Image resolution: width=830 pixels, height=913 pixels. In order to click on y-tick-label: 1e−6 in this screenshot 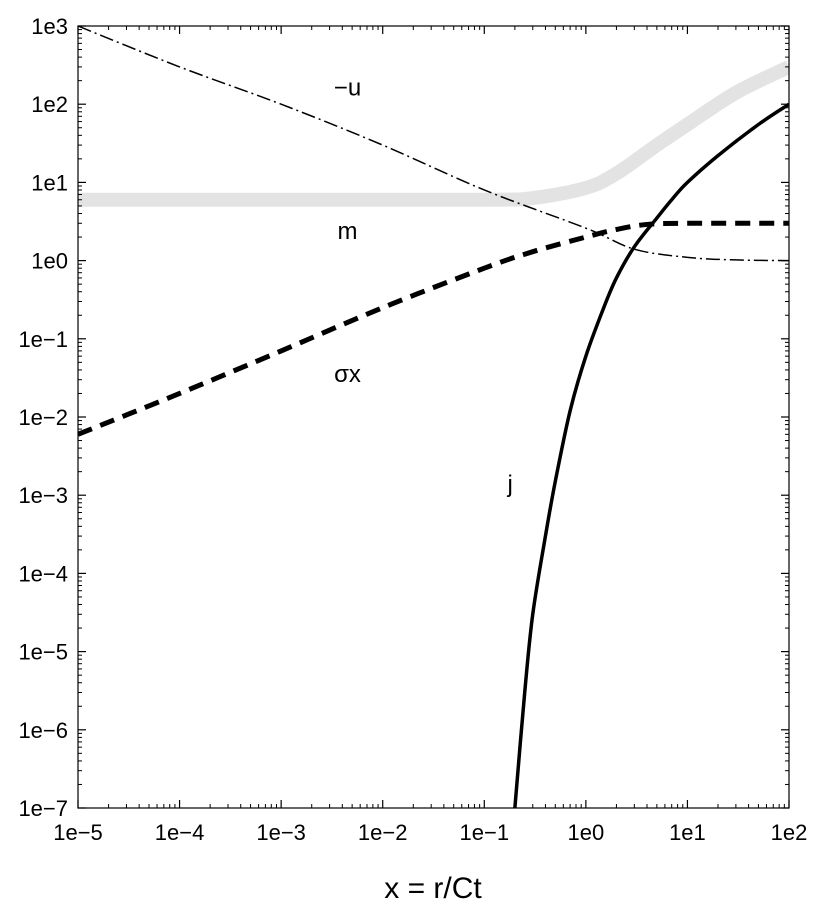, I will do `click(43, 730)`.